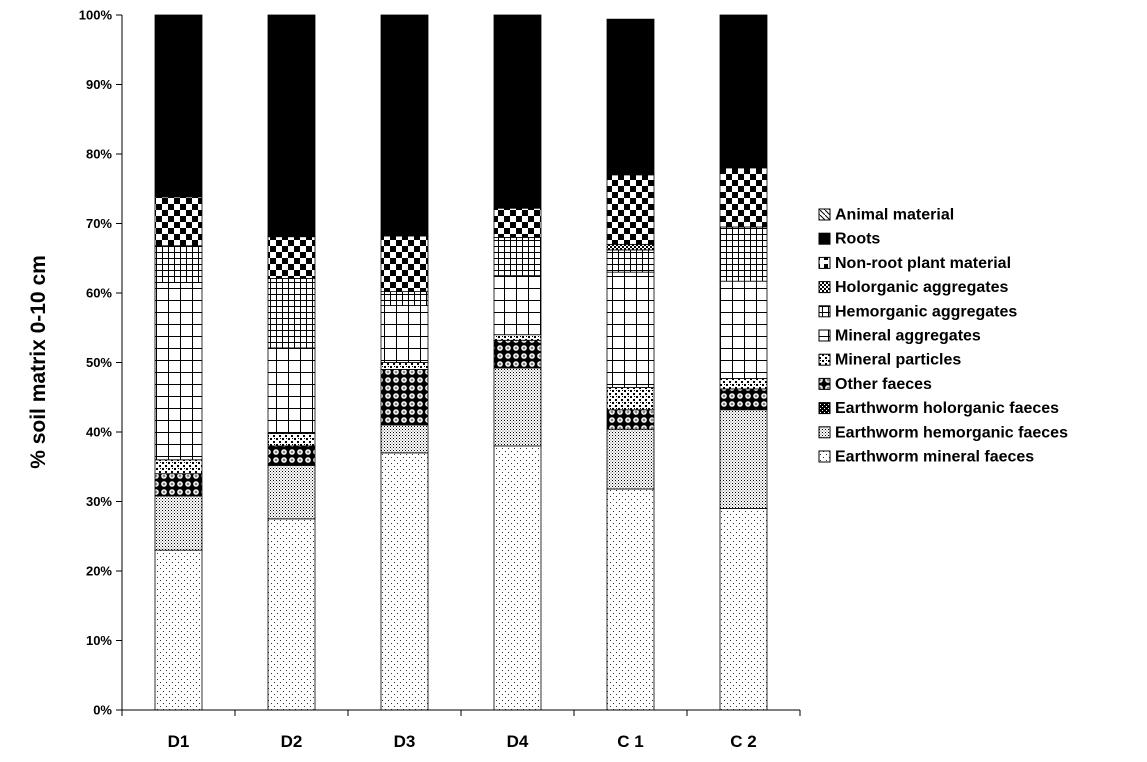 The width and height of the screenshot is (1147, 762). I want to click on legend-item: Mineral particles, so click(889, 360).